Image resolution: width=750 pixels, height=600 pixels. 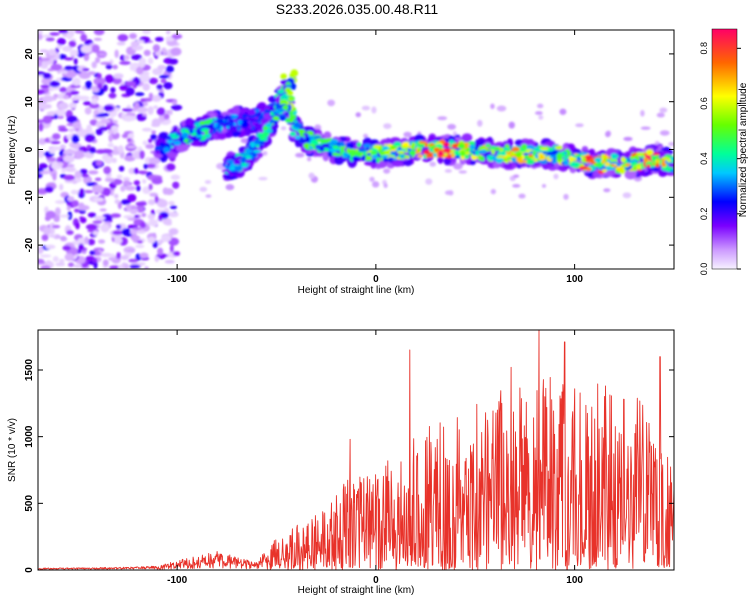 I want to click on colorbar-tick-label: 0.4, so click(x=704, y=158).